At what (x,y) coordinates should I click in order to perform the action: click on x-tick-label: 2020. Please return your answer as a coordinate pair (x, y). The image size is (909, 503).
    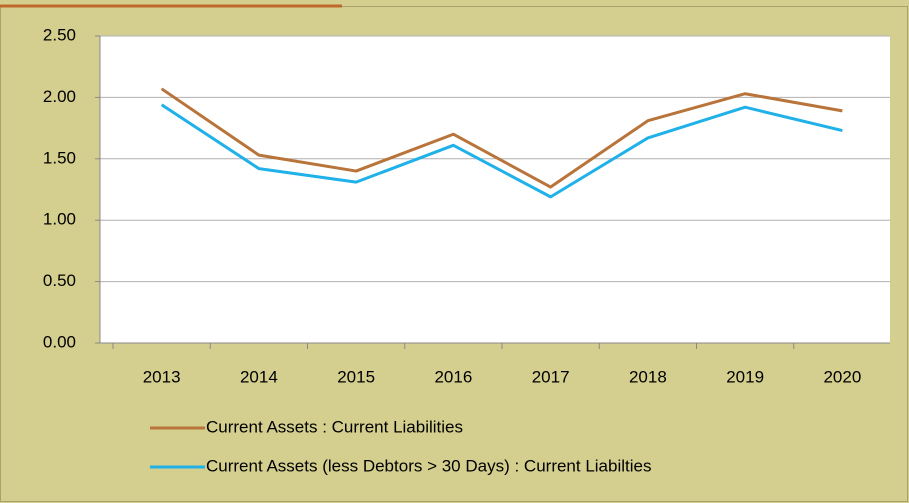
    Looking at the image, I should click on (842, 376).